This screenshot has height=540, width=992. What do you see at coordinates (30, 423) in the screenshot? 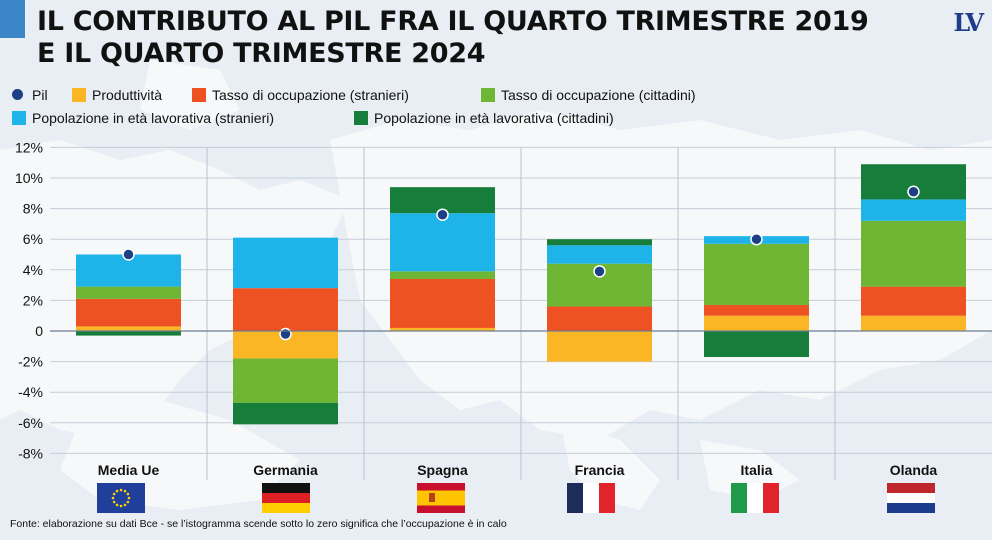
I see `y-tick-label: -6%` at bounding box center [30, 423].